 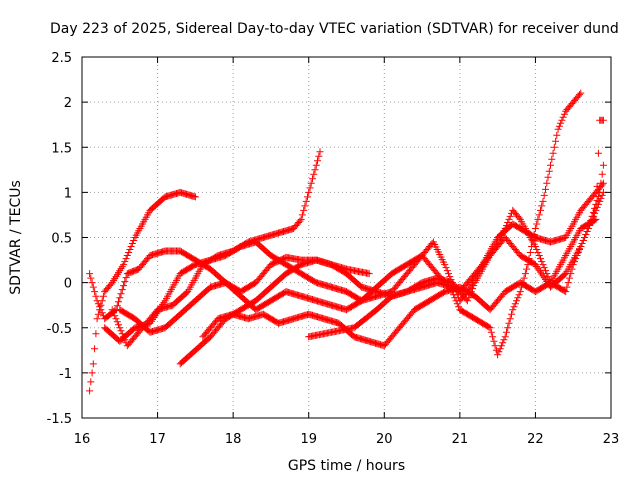 I want to click on x-tick-label: 19, so click(x=308, y=439).